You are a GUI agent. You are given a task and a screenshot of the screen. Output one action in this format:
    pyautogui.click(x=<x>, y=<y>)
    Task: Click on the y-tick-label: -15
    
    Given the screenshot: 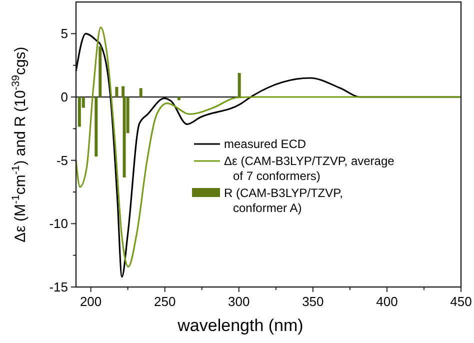 What is the action you would take?
    pyautogui.click(x=58, y=287)
    